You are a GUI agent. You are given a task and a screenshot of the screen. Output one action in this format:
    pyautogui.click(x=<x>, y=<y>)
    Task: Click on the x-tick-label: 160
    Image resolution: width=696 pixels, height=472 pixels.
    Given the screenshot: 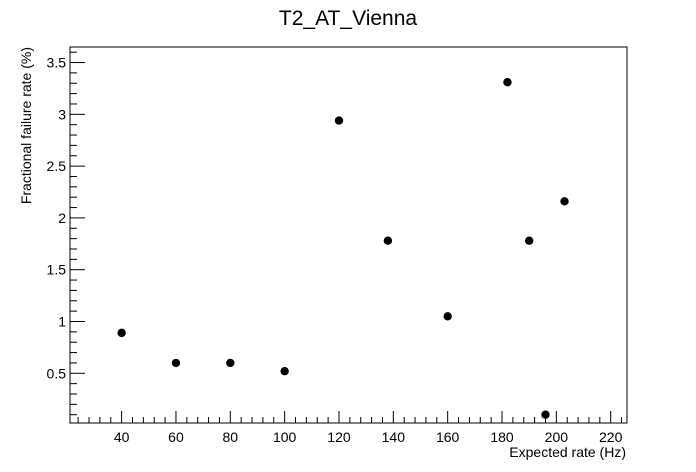 What is the action you would take?
    pyautogui.click(x=448, y=437)
    